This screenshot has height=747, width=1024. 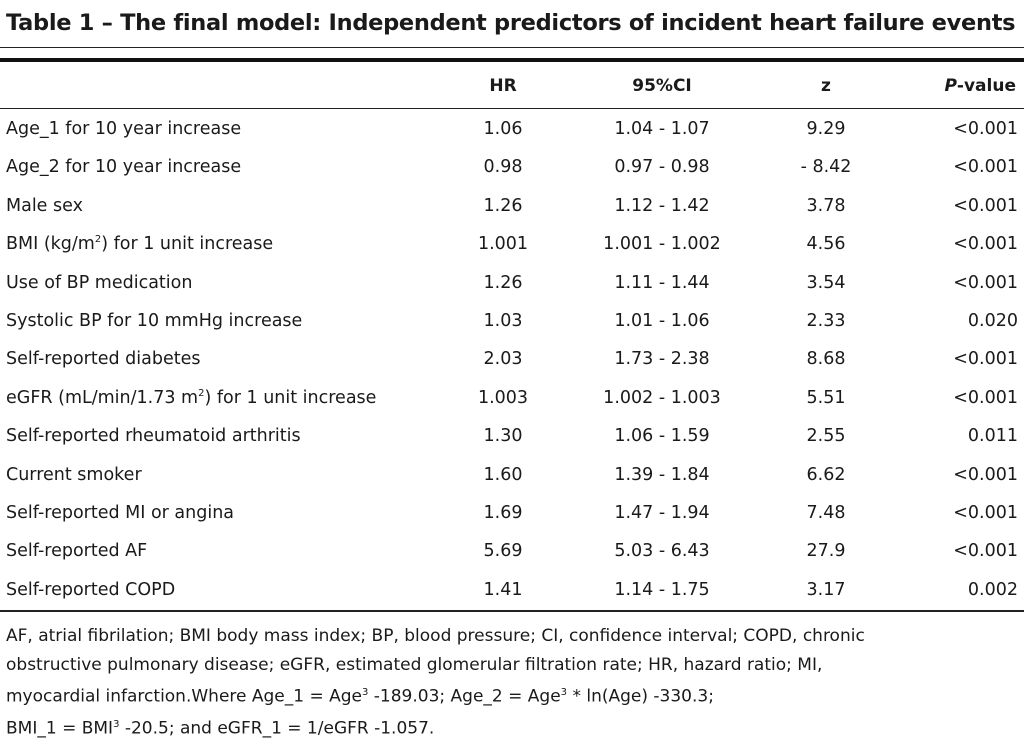 What do you see at coordinates (950, 86) in the screenshot?
I see `p-italic-label: P` at bounding box center [950, 86].